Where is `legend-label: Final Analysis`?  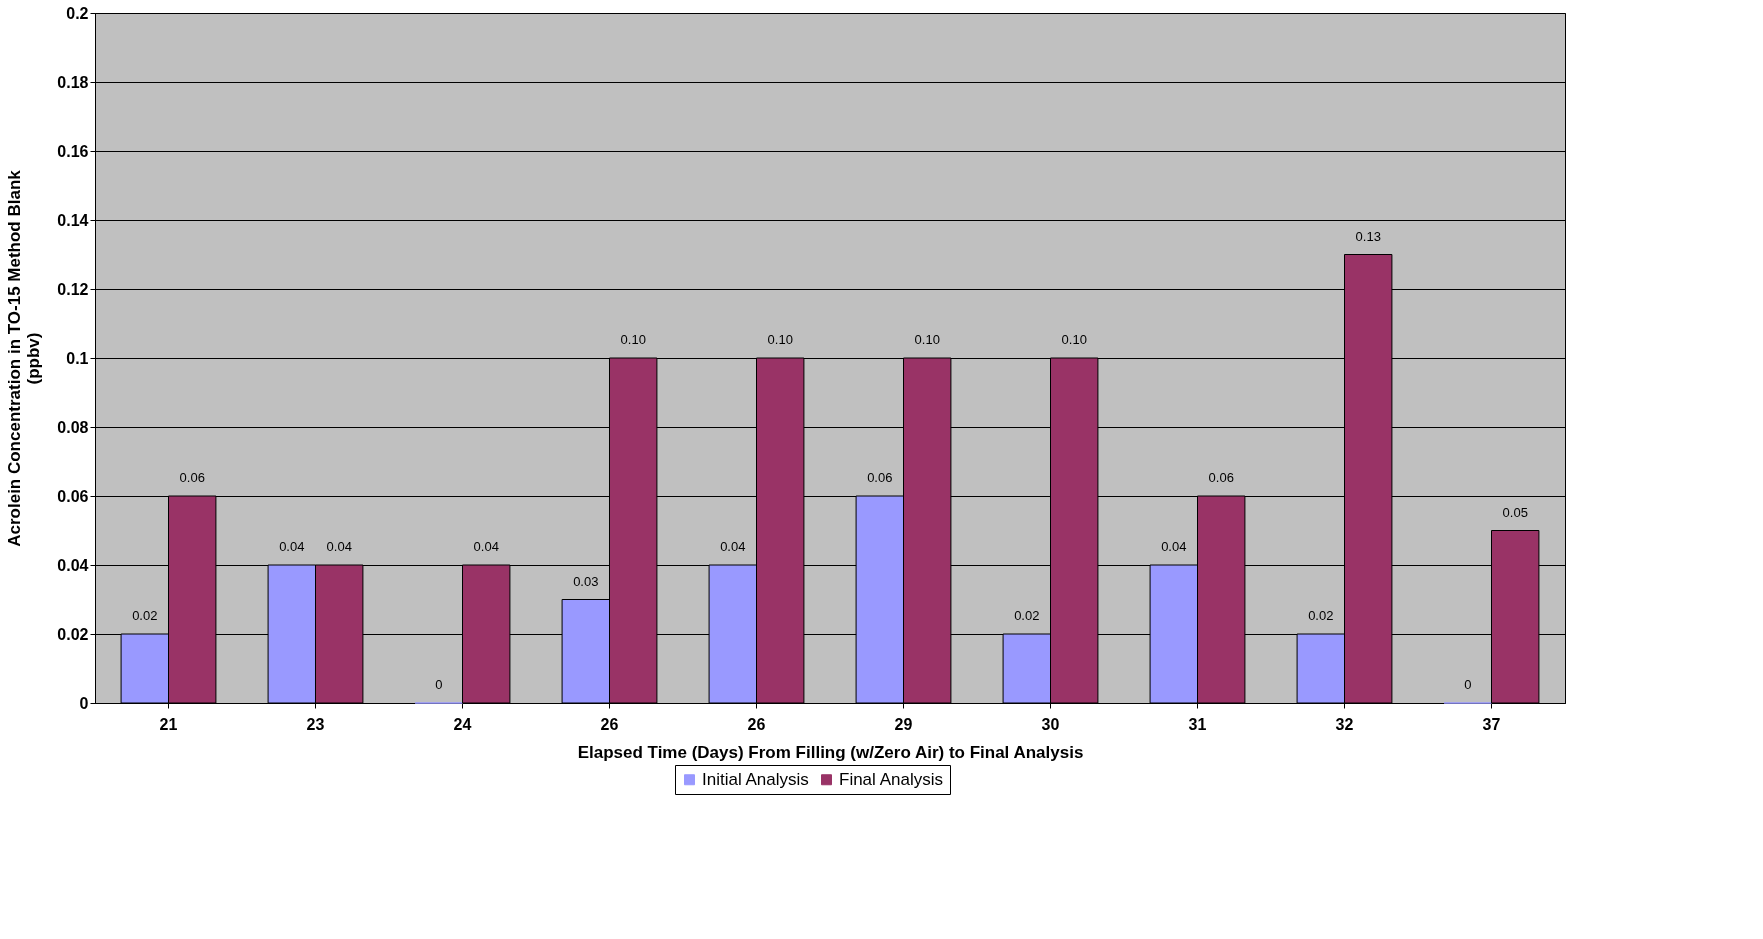 legend-label: Final Analysis is located at coordinates (891, 779).